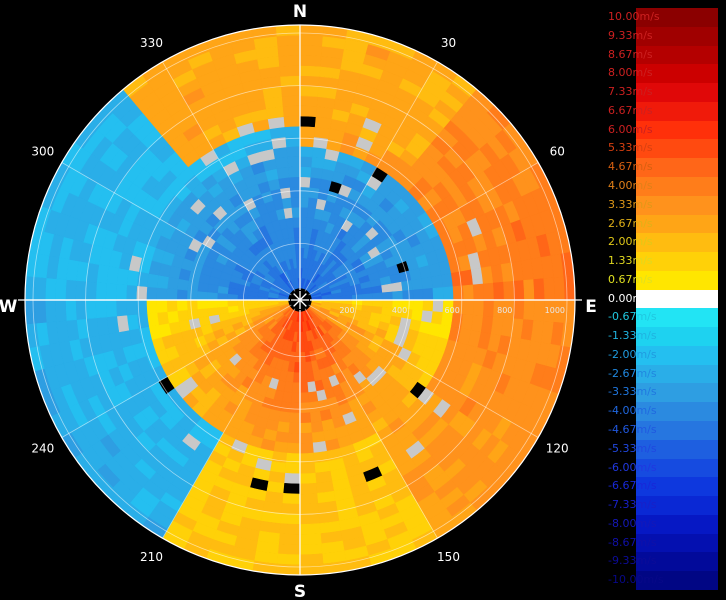  I want to click on colorbar-row: -6.00m/s, so click(663, 468).